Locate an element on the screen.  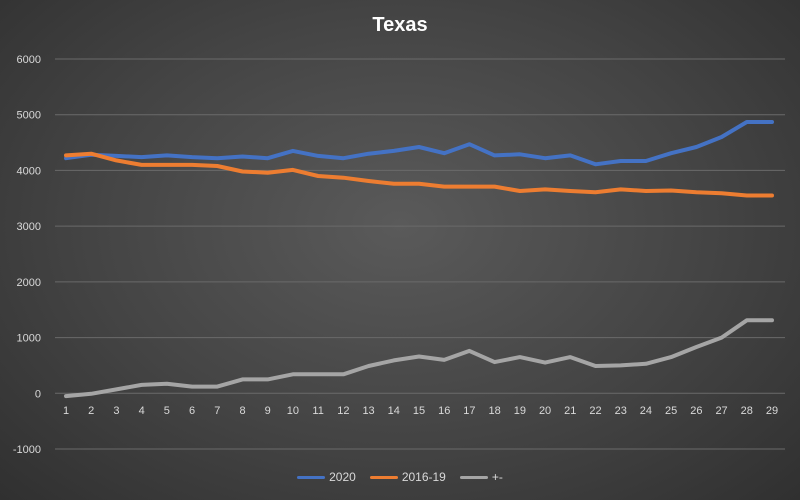
x-tick-label: 21 is located at coordinates (570, 411).